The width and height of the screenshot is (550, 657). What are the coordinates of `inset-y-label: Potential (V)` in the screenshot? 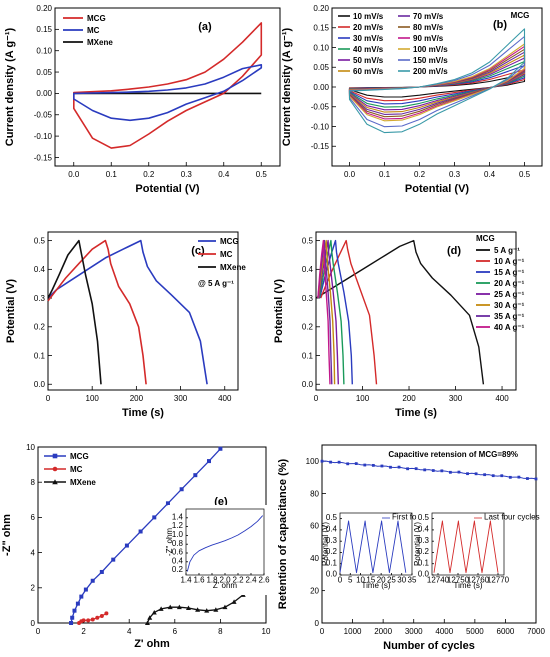 It's located at (417, 544).